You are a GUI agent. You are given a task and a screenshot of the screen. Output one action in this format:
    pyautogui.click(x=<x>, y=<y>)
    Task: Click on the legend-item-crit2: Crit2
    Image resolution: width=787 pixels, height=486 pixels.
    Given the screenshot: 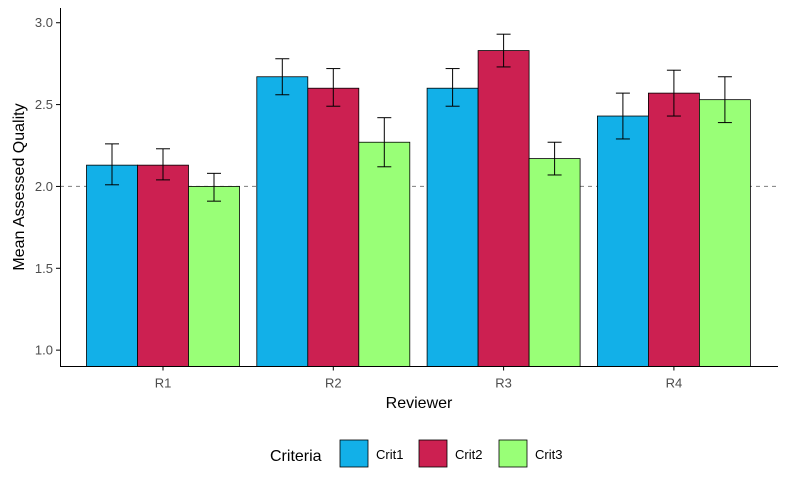 What is the action you would take?
    pyautogui.click(x=450, y=453)
    